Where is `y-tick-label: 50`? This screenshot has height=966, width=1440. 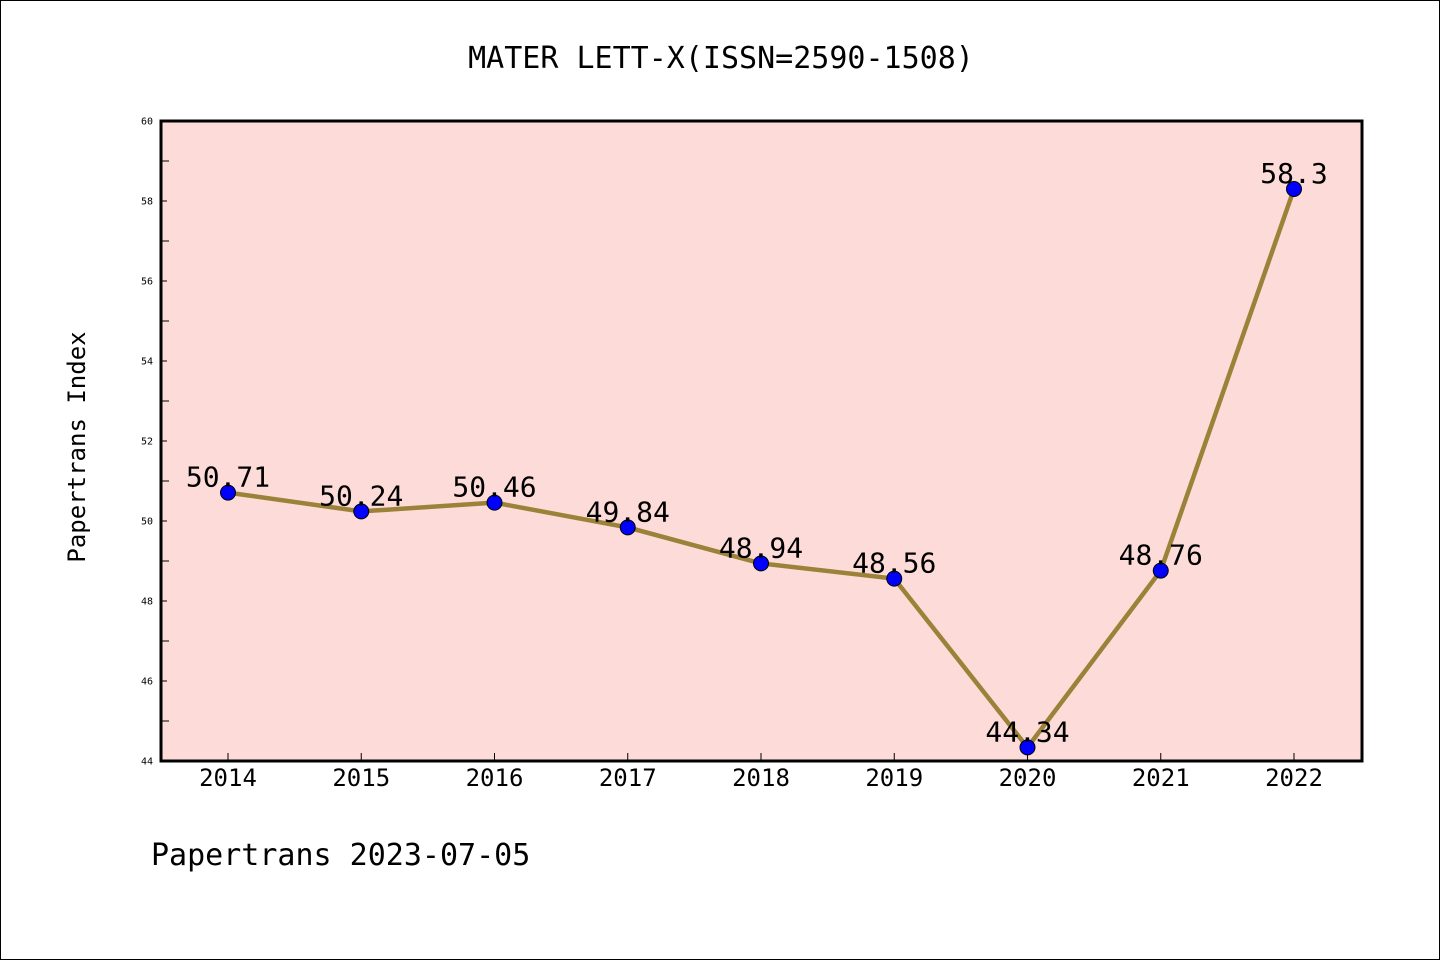
y-tick-label: 50 is located at coordinates (147, 522).